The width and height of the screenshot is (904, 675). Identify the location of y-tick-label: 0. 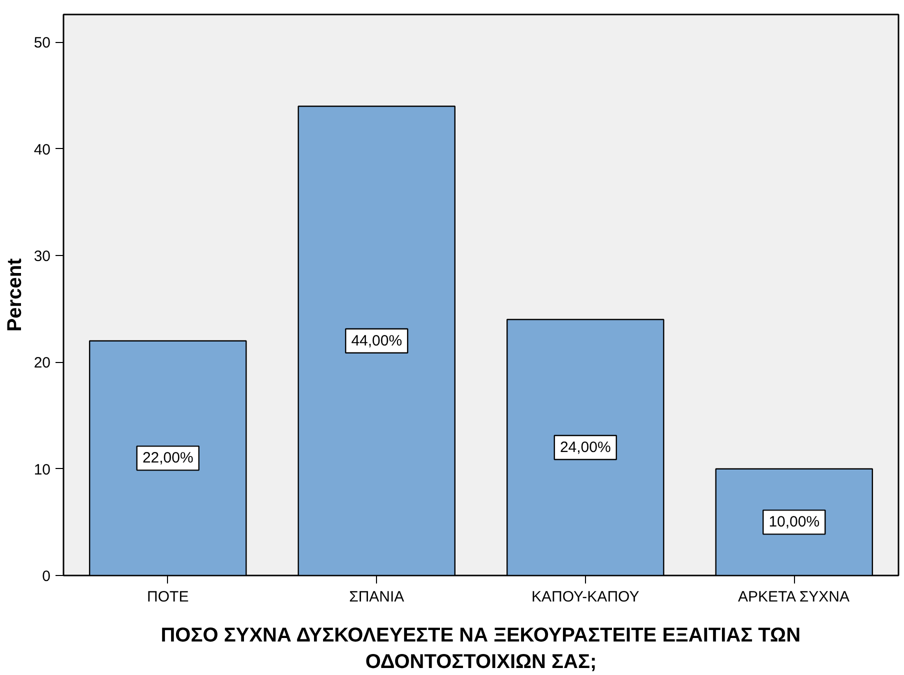
(46, 576).